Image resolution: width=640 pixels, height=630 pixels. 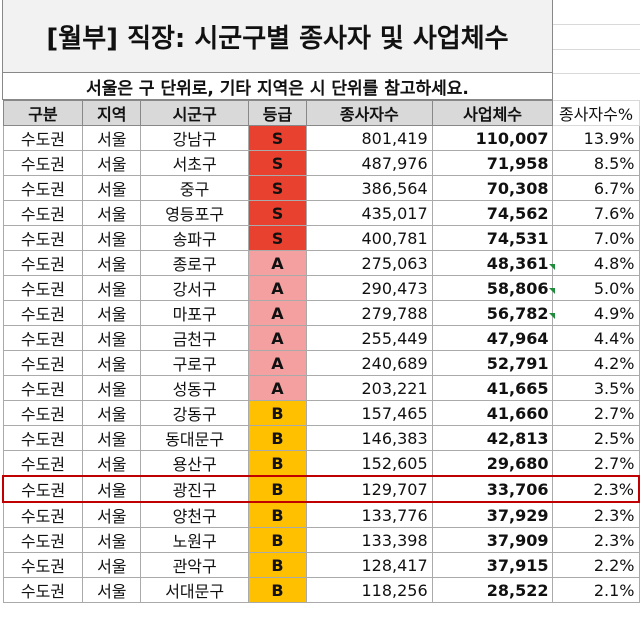 What do you see at coordinates (596, 263) in the screenshot?
I see `cell-worker-pct: 4.8%` at bounding box center [596, 263].